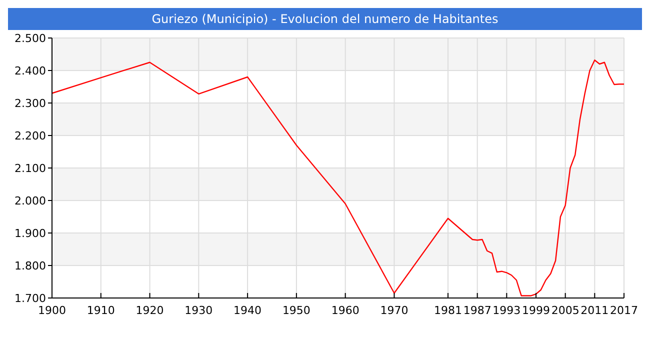 The width and height of the screenshot is (650, 350). What do you see at coordinates (30, 266) in the screenshot?
I see `y-tick-label: 1.800` at bounding box center [30, 266].